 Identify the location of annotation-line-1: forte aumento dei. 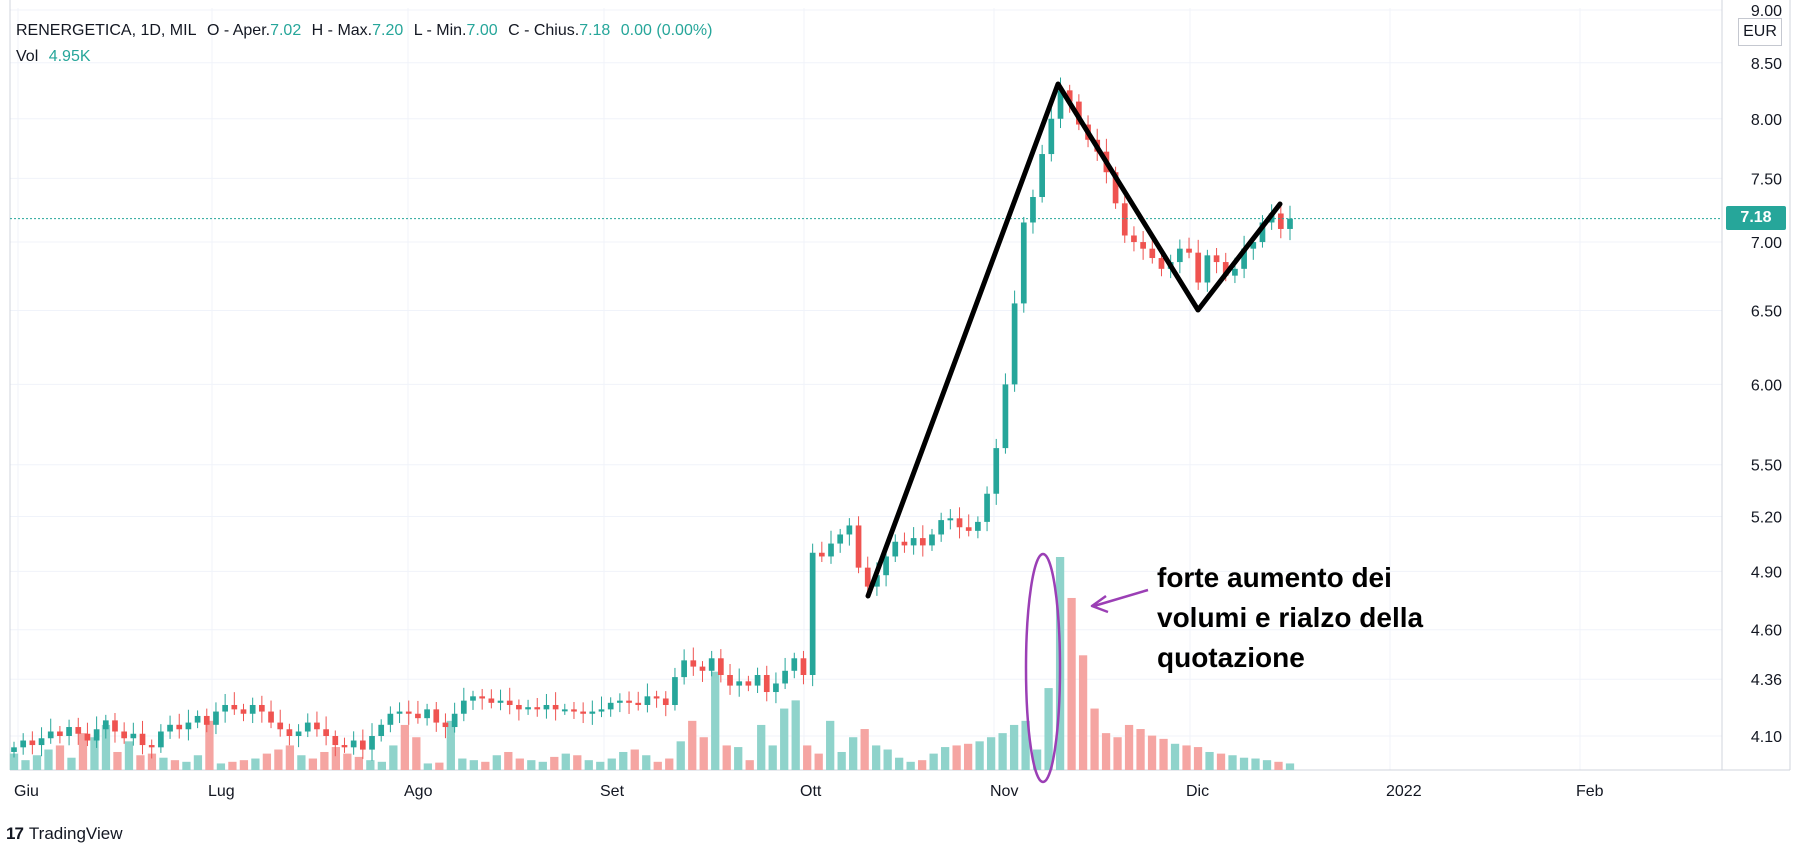
(1274, 577).